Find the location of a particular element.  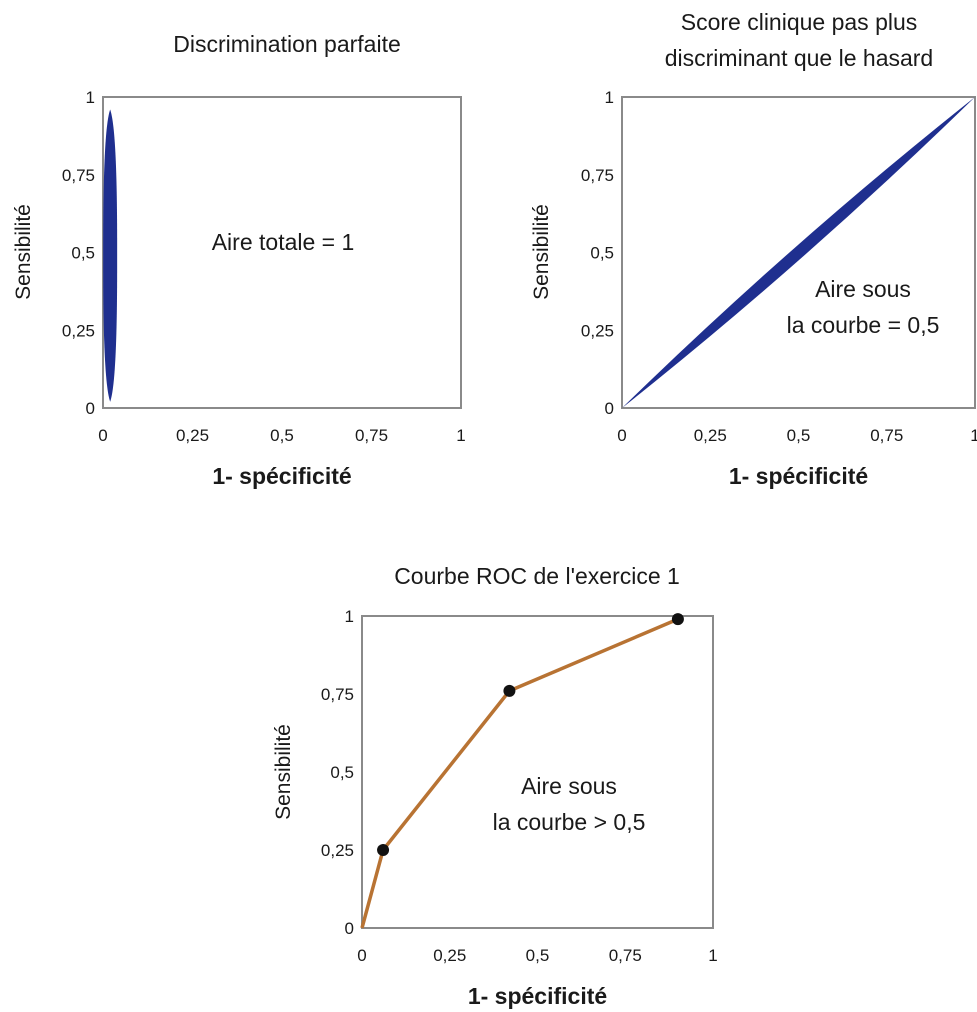

chart-title: Score clinique pas plus is located at coordinates (799, 22).